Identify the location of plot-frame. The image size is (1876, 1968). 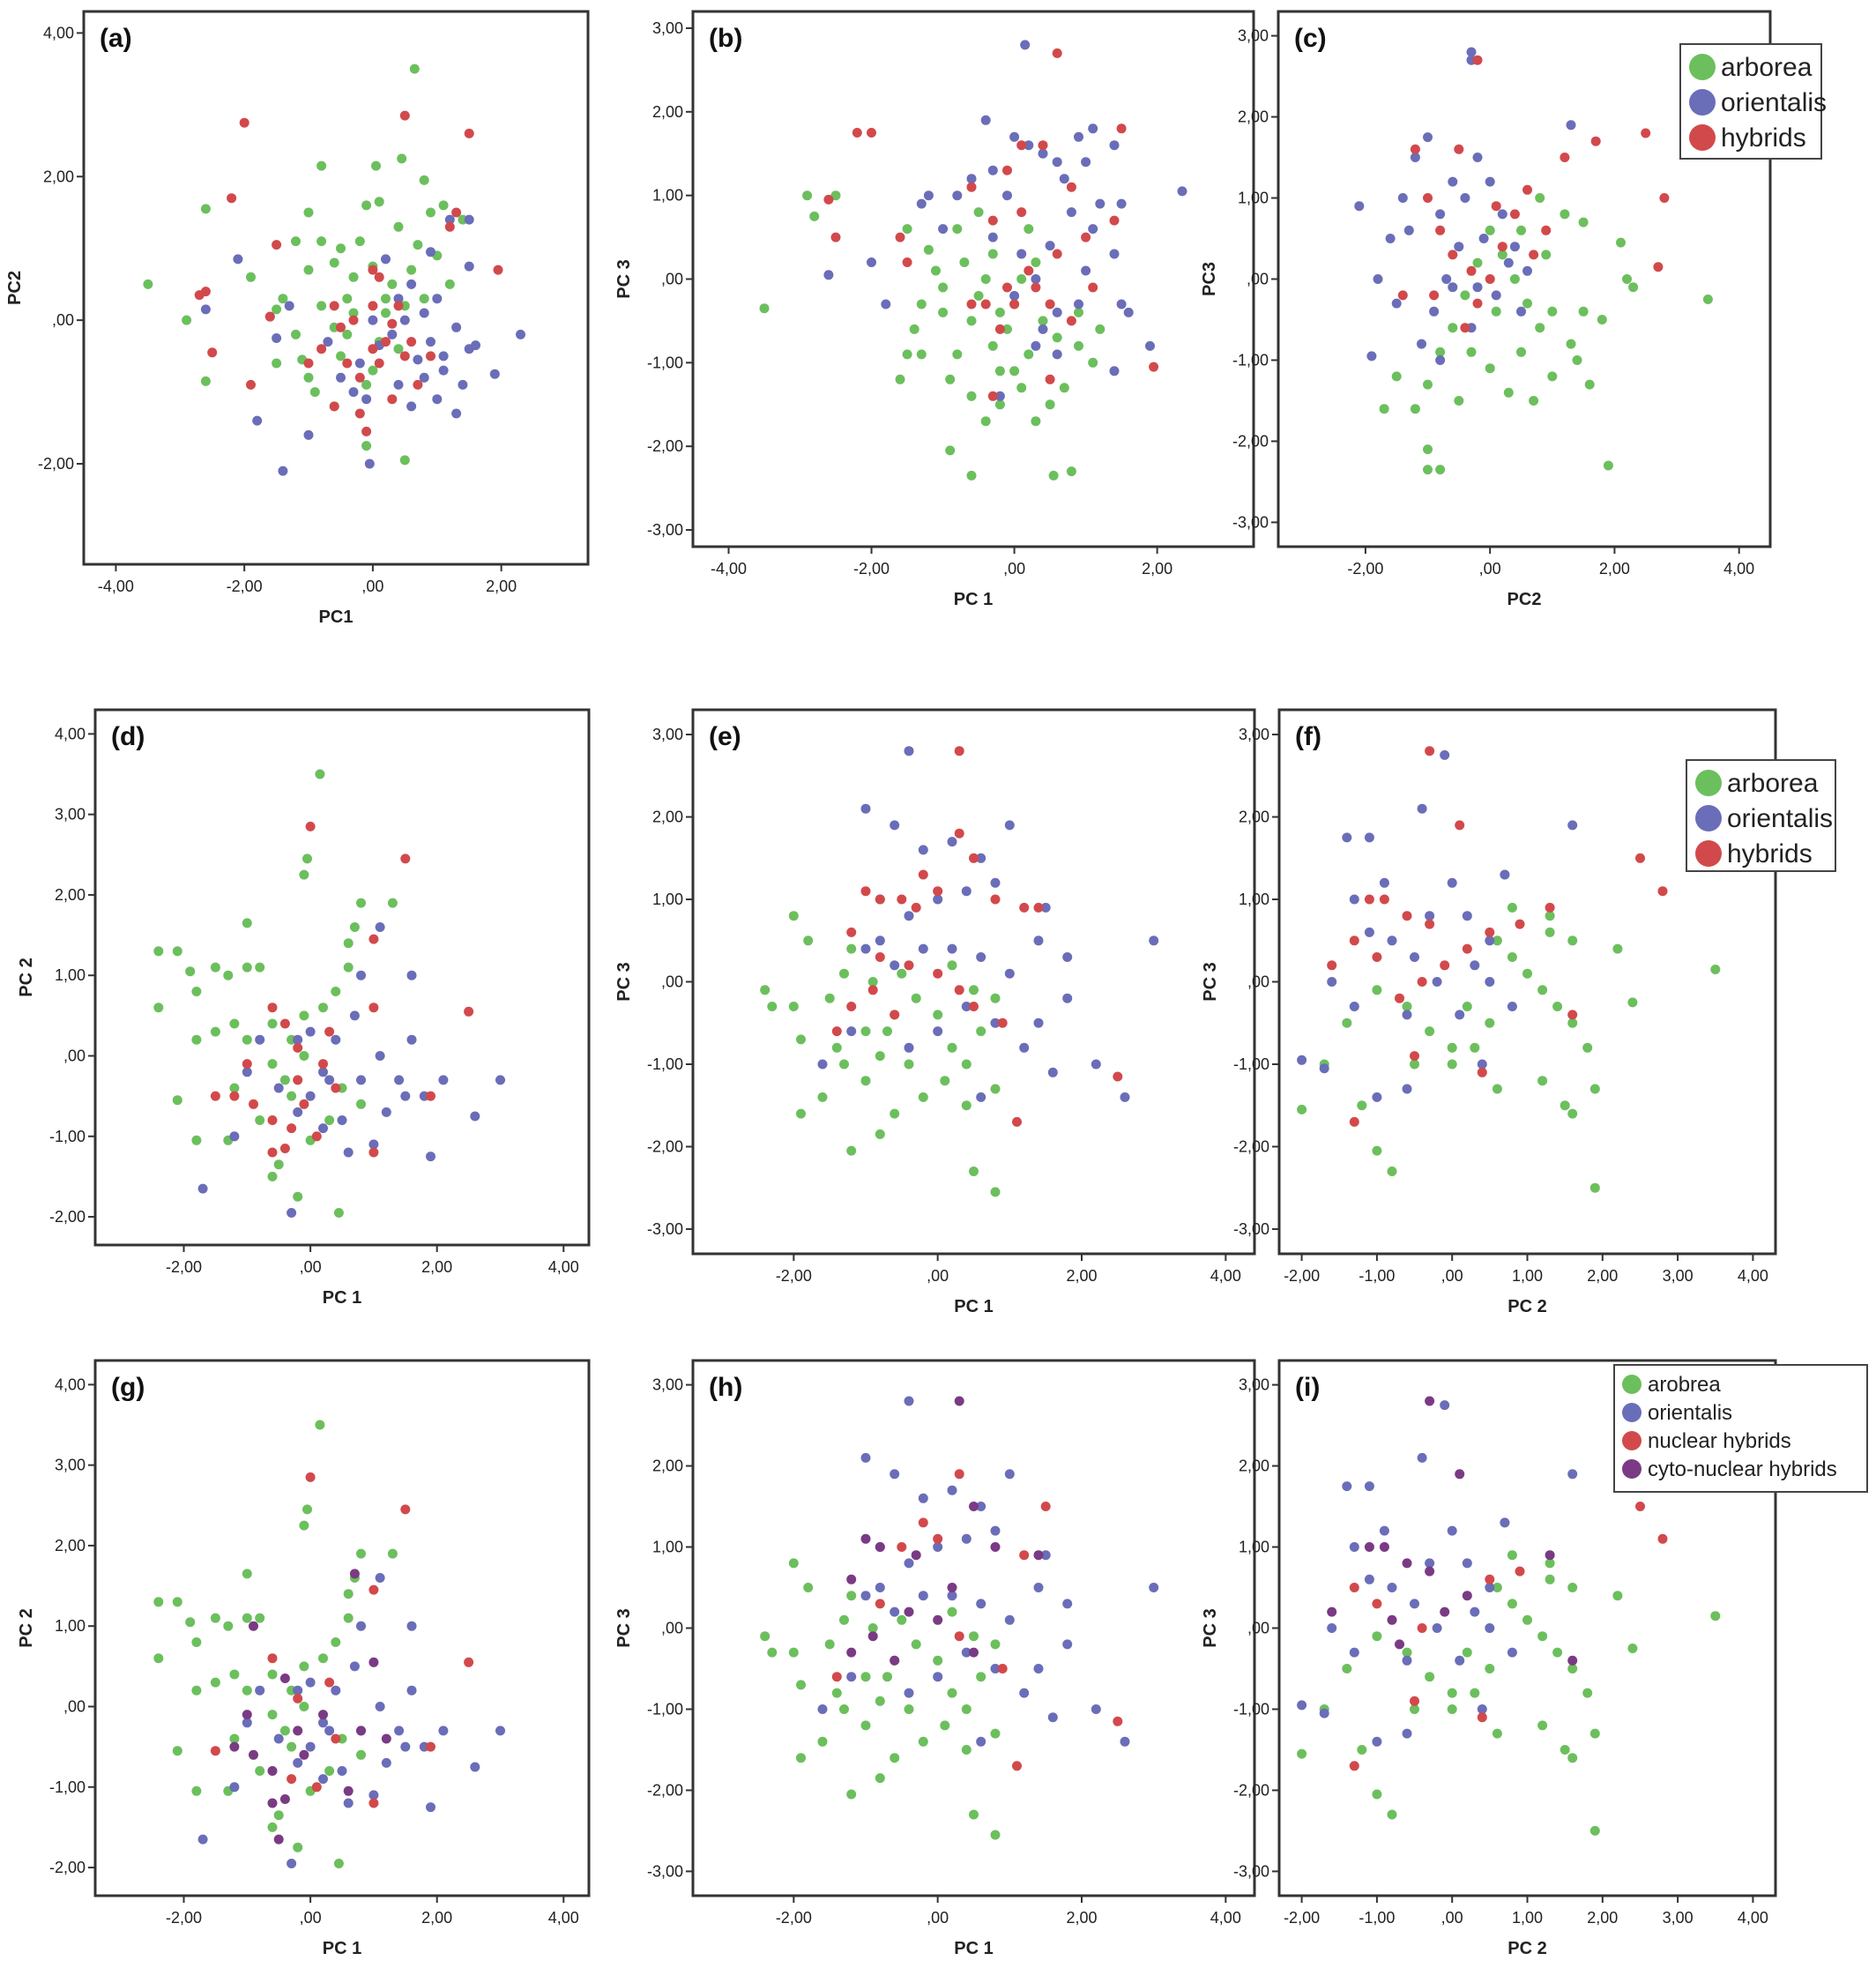
(342, 977).